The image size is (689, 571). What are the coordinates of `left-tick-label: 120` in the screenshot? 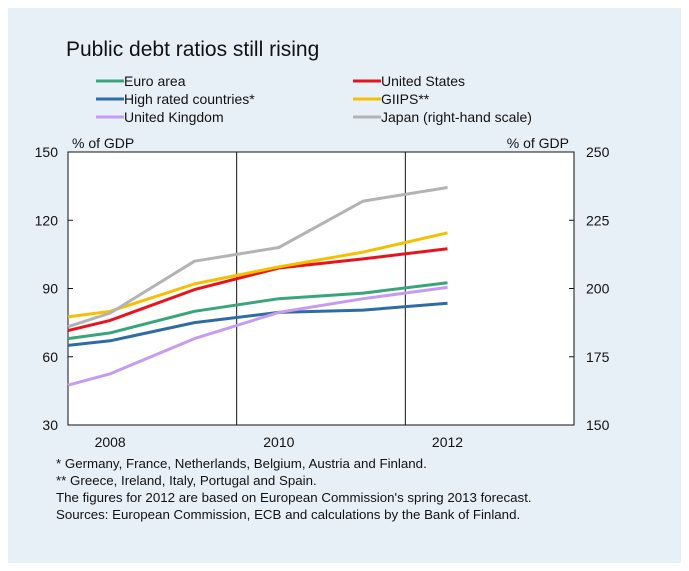 It's located at (47, 220).